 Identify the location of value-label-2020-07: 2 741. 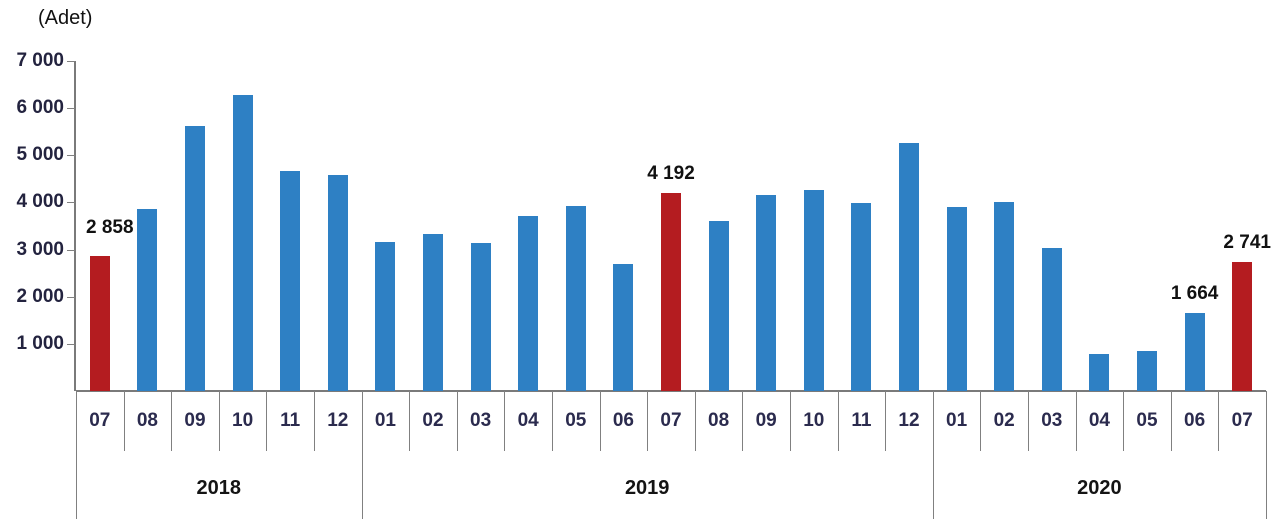
(1247, 242).